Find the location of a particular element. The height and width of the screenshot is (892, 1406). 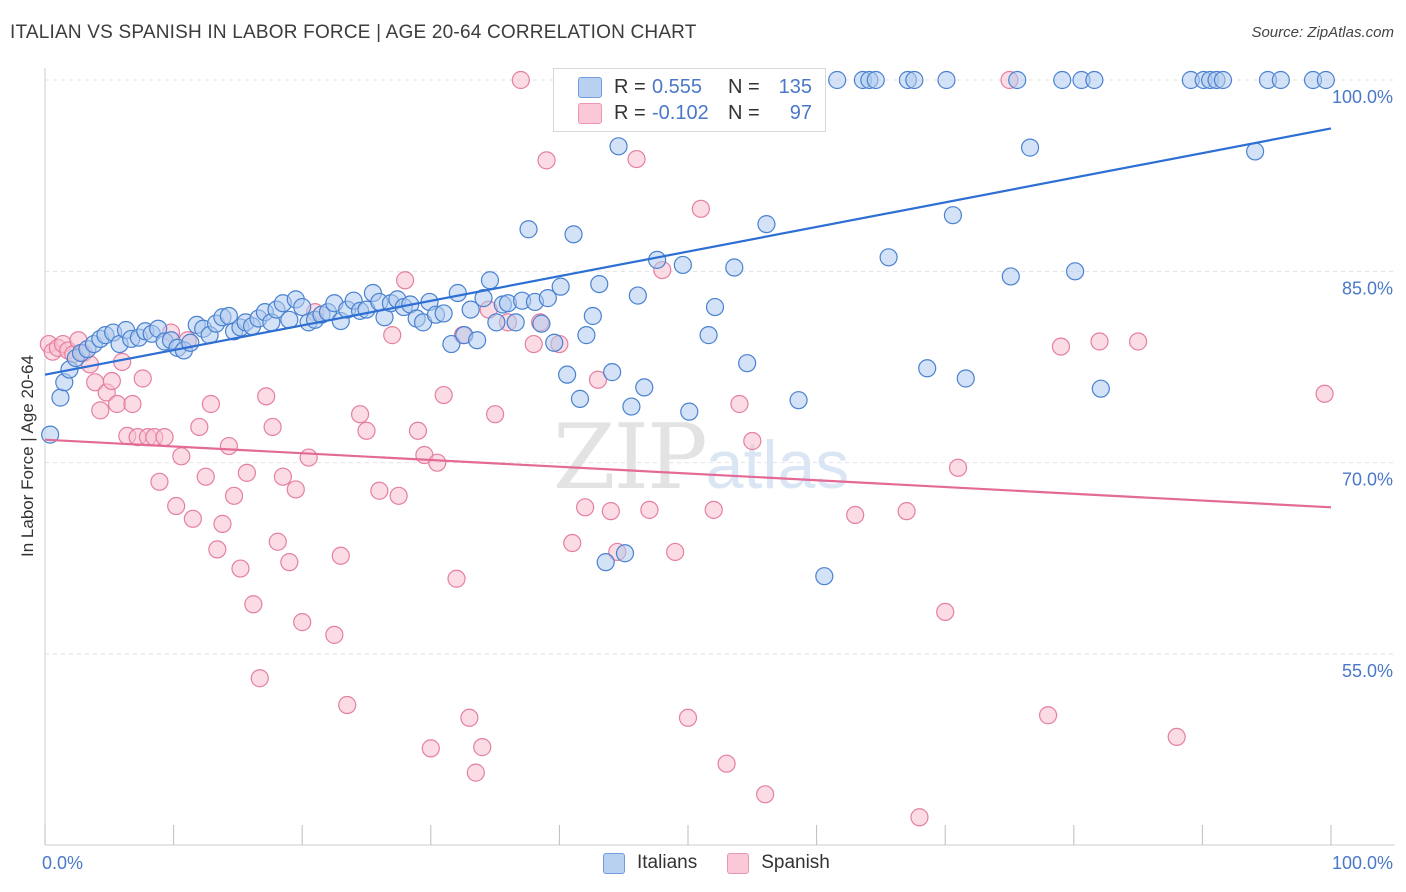

legend-item-spanish: Spanish is located at coordinates (778, 863).